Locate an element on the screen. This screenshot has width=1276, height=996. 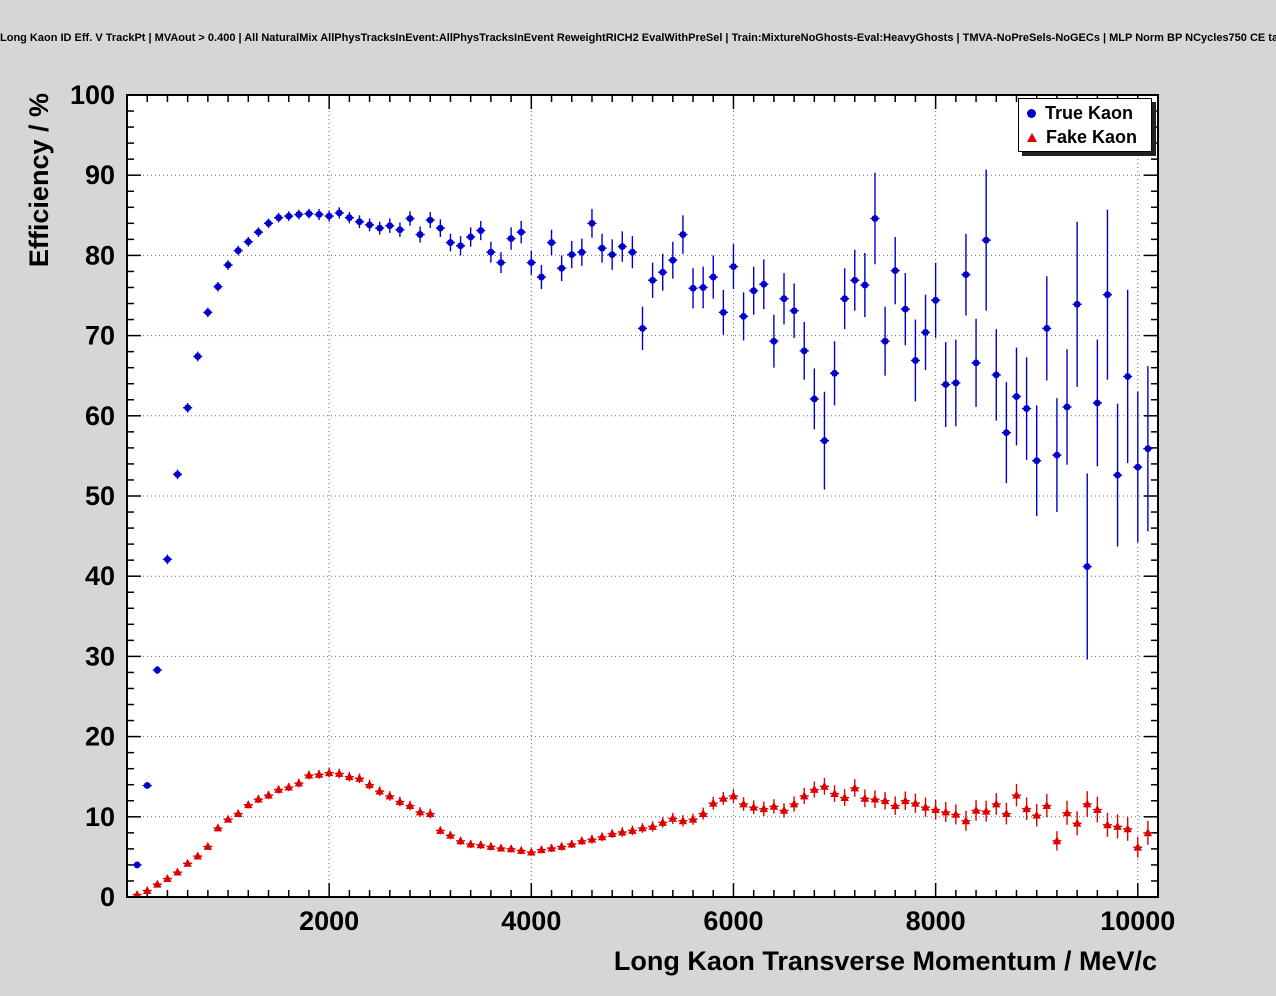
y-tick-label: 60 is located at coordinates (100, 416).